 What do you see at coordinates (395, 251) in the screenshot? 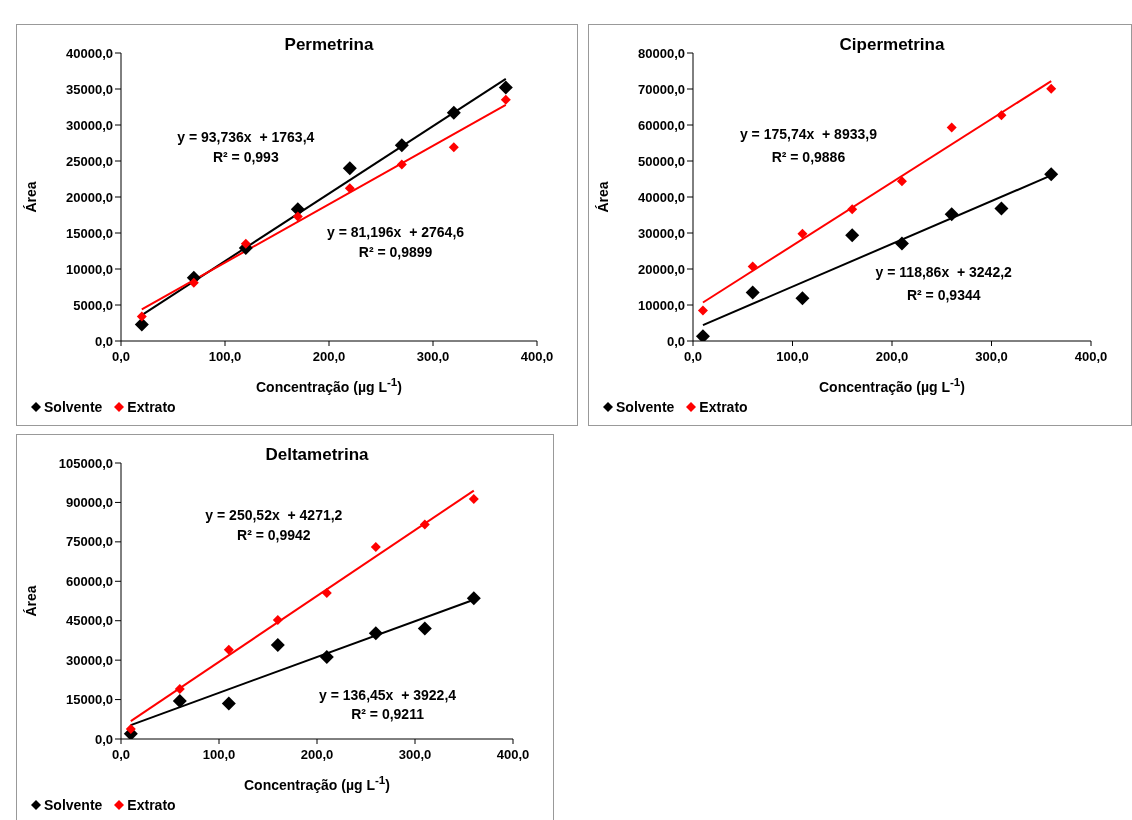
I see `annotation: R² = 0,9899` at bounding box center [395, 251].